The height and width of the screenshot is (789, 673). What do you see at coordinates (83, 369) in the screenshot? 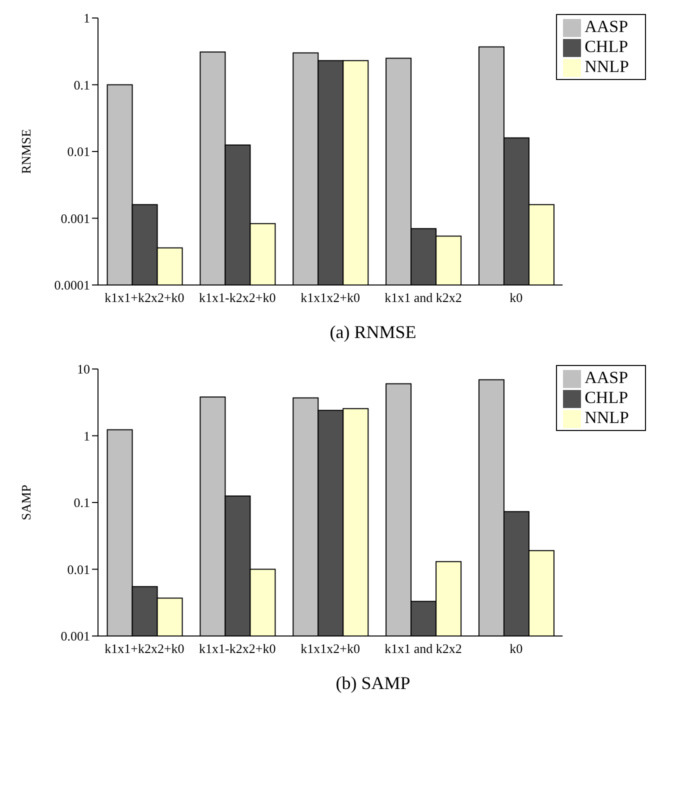
I see `y-tick-label: 10` at bounding box center [83, 369].